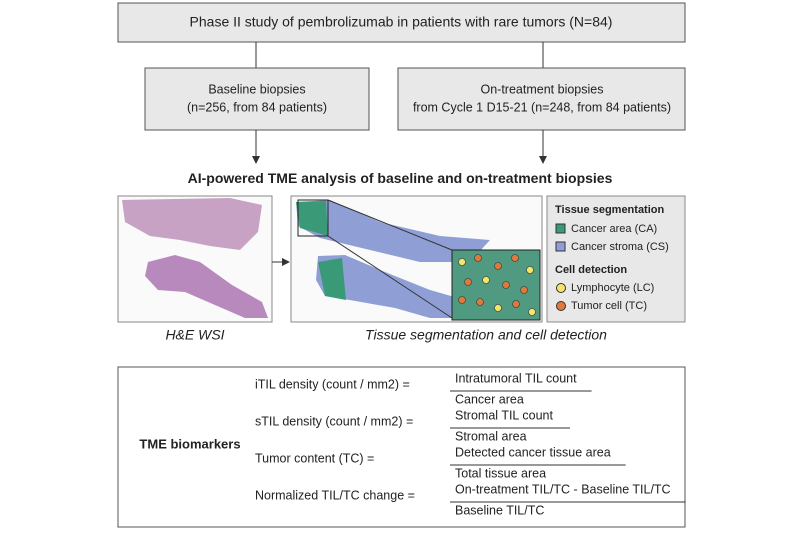 This screenshot has height=535, width=800. I want to click on biomarker-title: TME biomarkers, so click(189, 443).